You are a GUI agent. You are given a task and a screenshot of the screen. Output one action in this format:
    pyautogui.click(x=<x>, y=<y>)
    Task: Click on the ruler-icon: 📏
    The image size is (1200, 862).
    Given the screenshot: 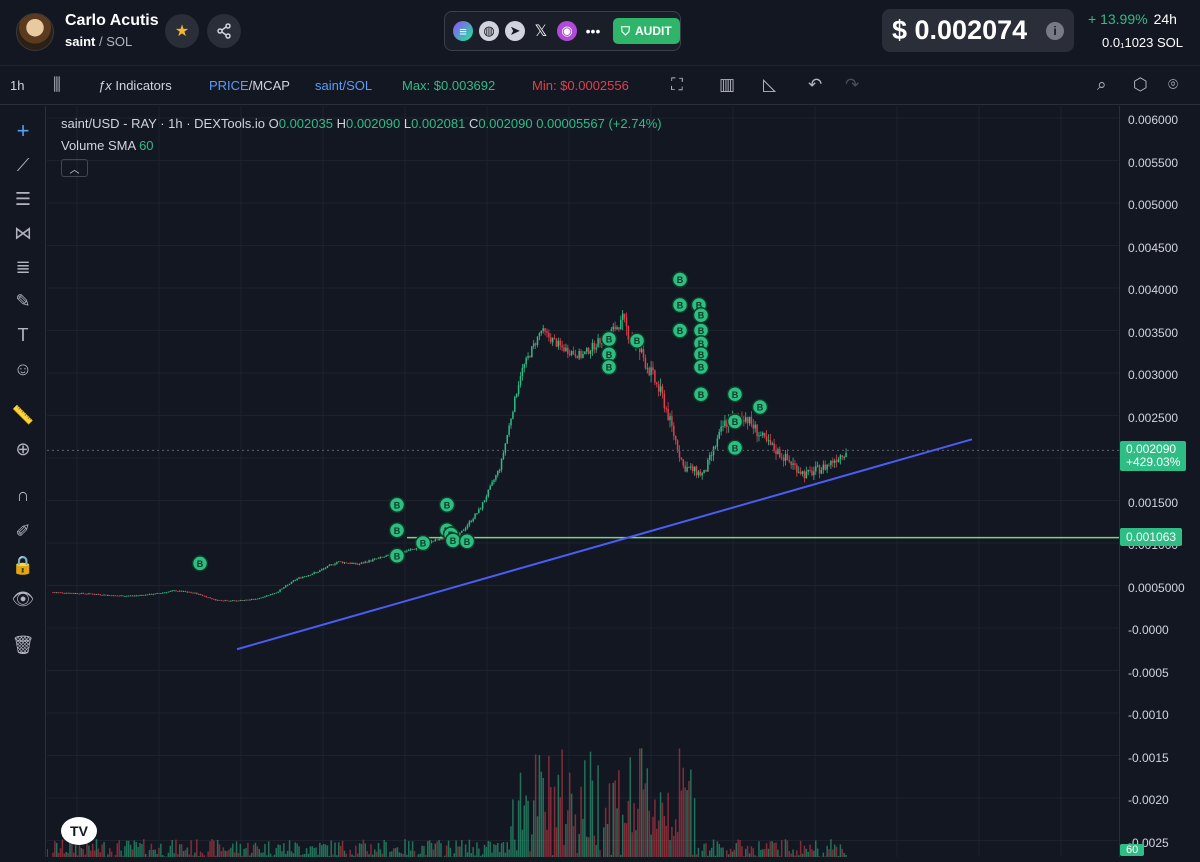 What is the action you would take?
    pyautogui.click(x=23, y=415)
    